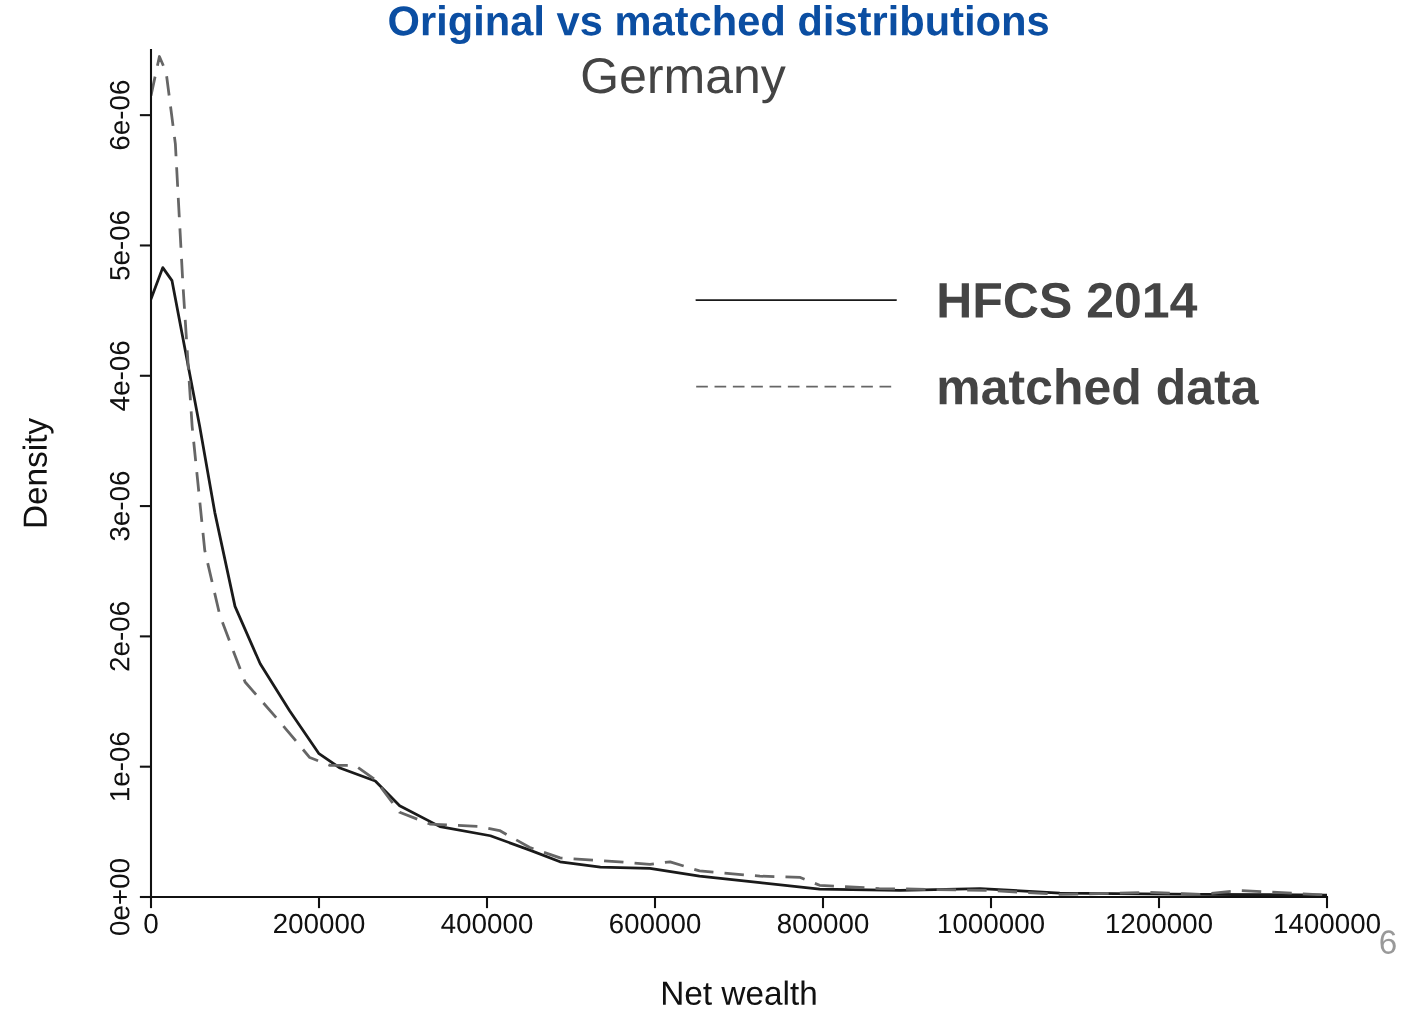  I want to click on x-tick-label: 400000, so click(487, 923).